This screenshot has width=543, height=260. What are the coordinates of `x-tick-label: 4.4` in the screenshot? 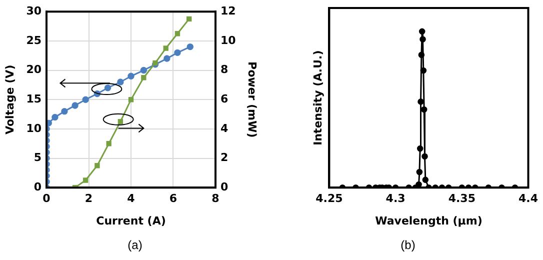 It's located at (528, 199).